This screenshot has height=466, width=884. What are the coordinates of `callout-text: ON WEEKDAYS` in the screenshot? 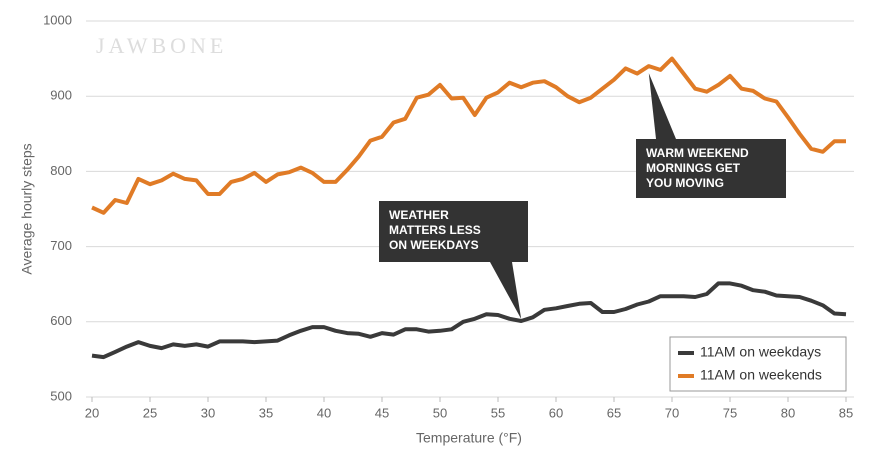 It's located at (434, 245).